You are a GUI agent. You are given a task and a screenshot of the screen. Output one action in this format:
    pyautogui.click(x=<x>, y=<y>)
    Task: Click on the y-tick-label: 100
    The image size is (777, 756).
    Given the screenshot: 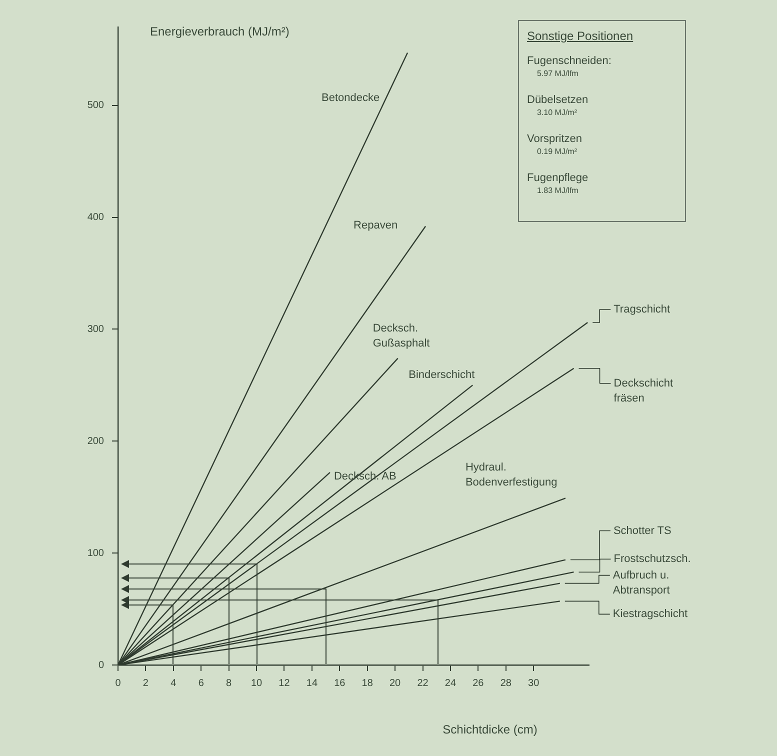 What is the action you would take?
    pyautogui.click(x=95, y=553)
    